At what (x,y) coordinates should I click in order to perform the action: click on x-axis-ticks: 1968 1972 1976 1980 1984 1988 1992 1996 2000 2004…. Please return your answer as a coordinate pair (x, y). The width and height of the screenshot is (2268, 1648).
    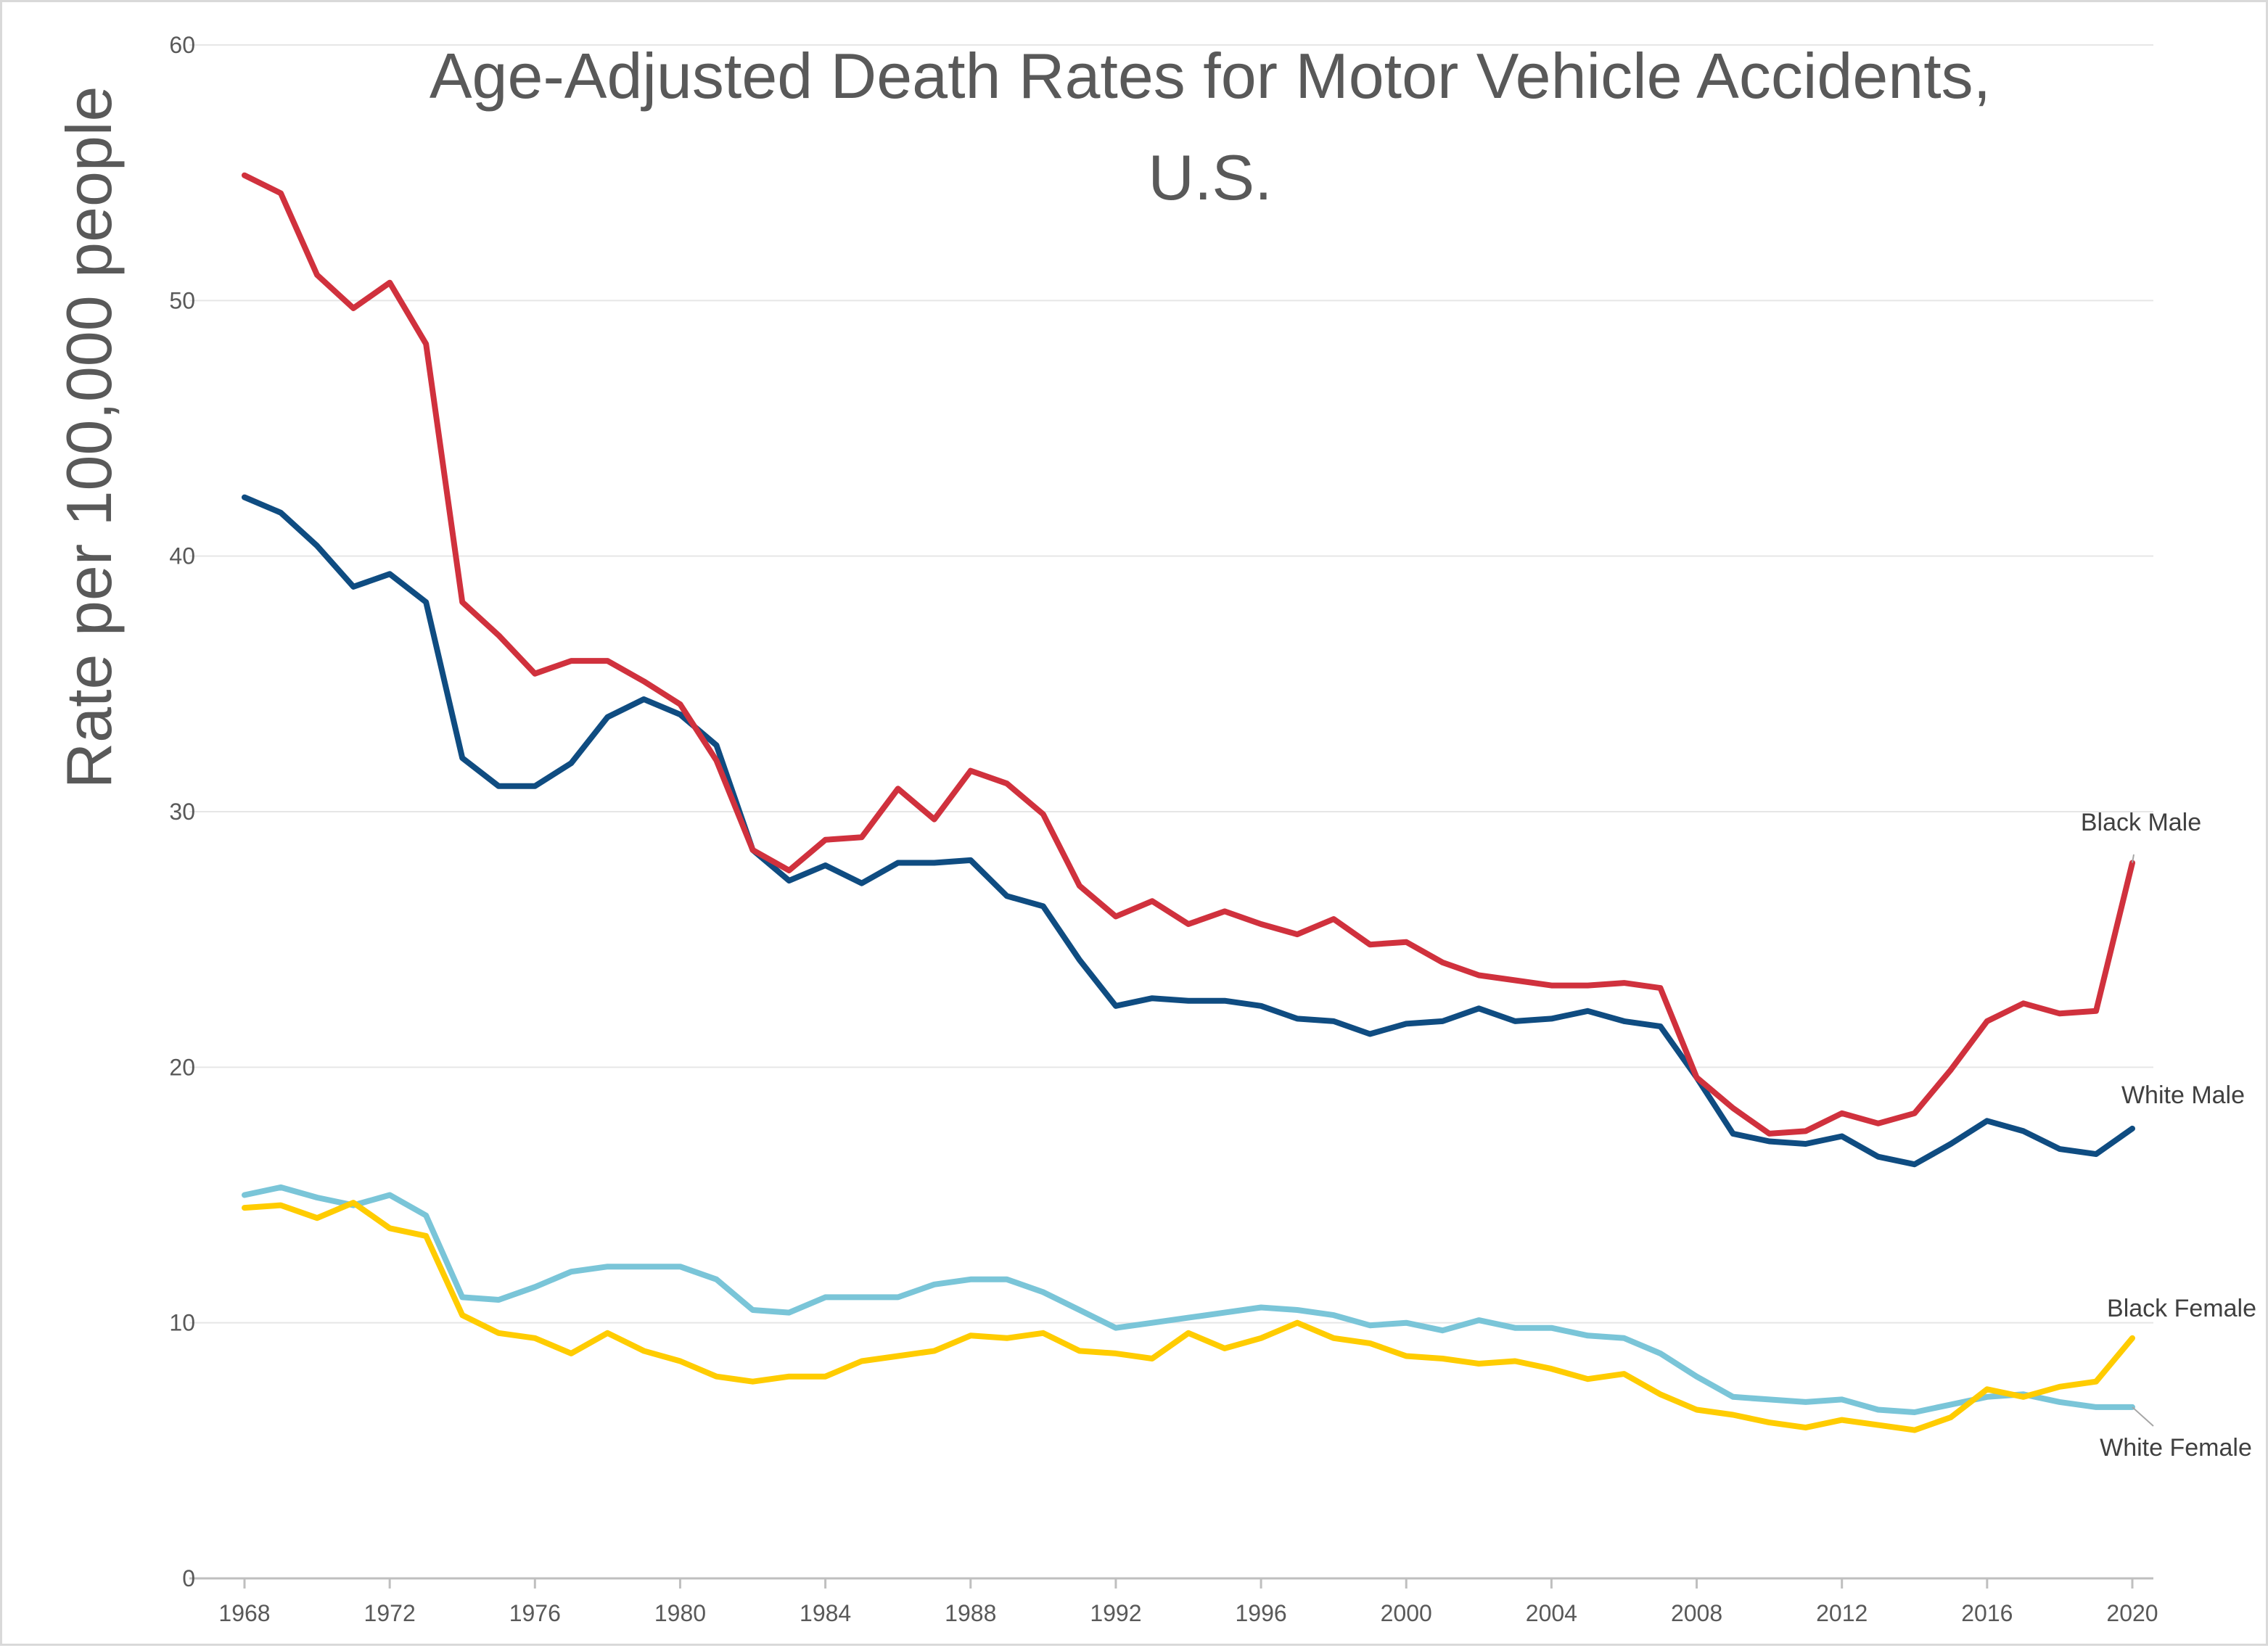
    Looking at the image, I should click on (1188, 1602).